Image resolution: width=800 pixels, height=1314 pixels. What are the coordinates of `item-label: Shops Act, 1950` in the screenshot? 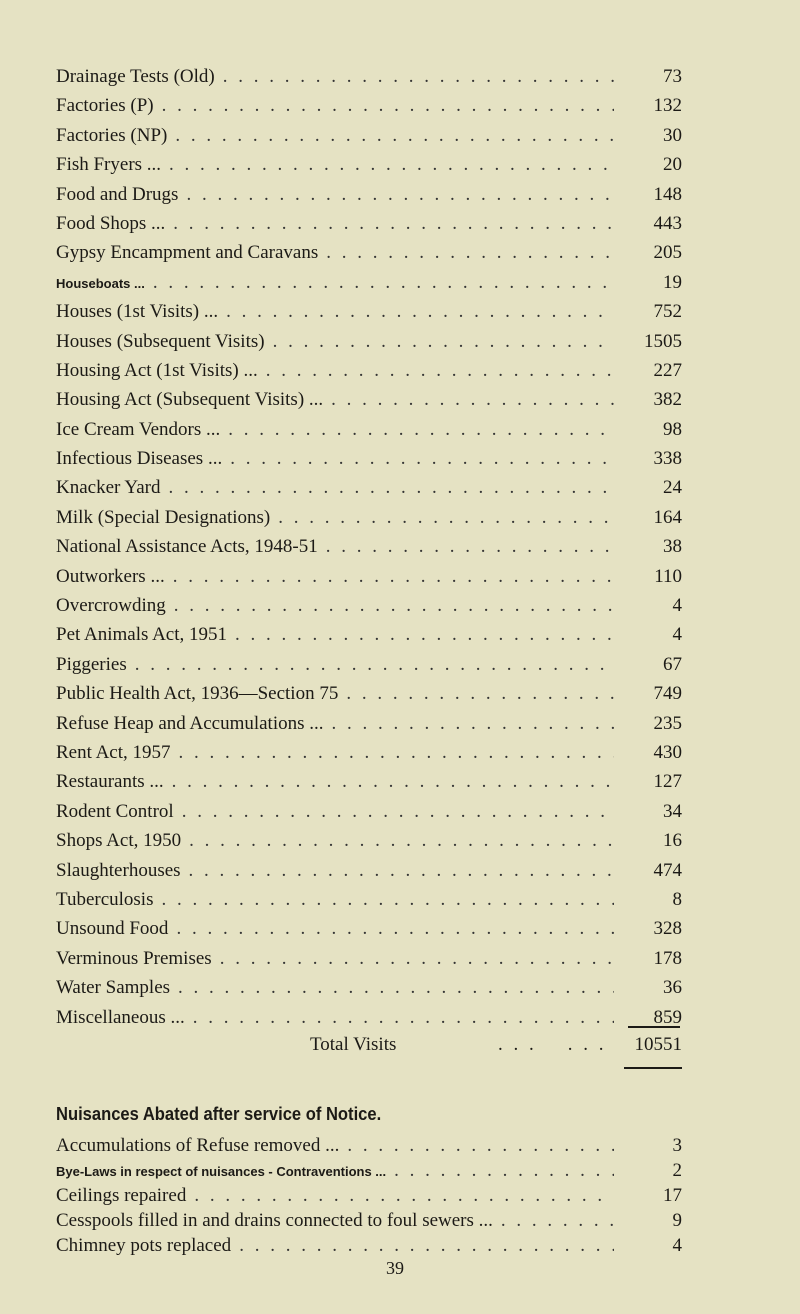 It's located at (119, 841).